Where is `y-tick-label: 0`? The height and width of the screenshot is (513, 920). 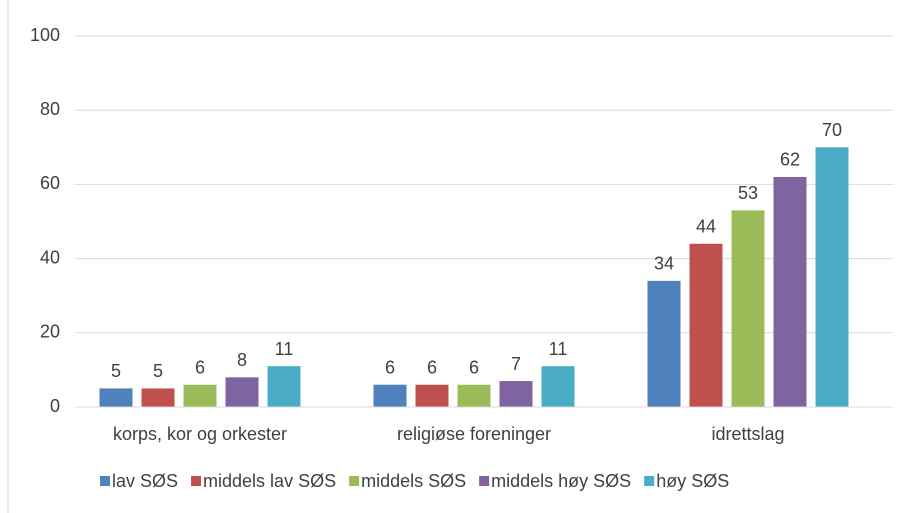 y-tick-label: 0 is located at coordinates (55, 406).